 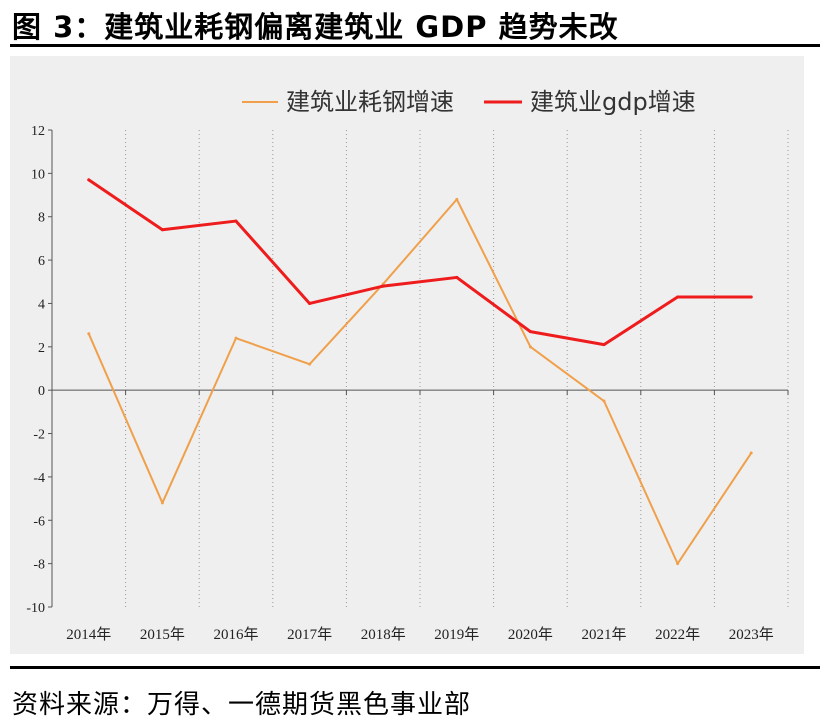 I want to click on y-tick-label: 8, so click(x=41, y=218).